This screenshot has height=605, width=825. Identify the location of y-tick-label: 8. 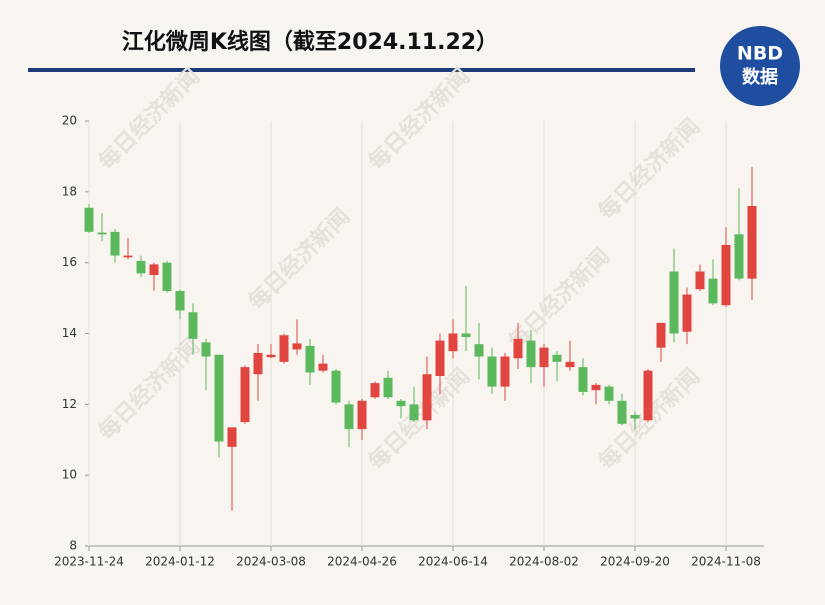
(73, 546).